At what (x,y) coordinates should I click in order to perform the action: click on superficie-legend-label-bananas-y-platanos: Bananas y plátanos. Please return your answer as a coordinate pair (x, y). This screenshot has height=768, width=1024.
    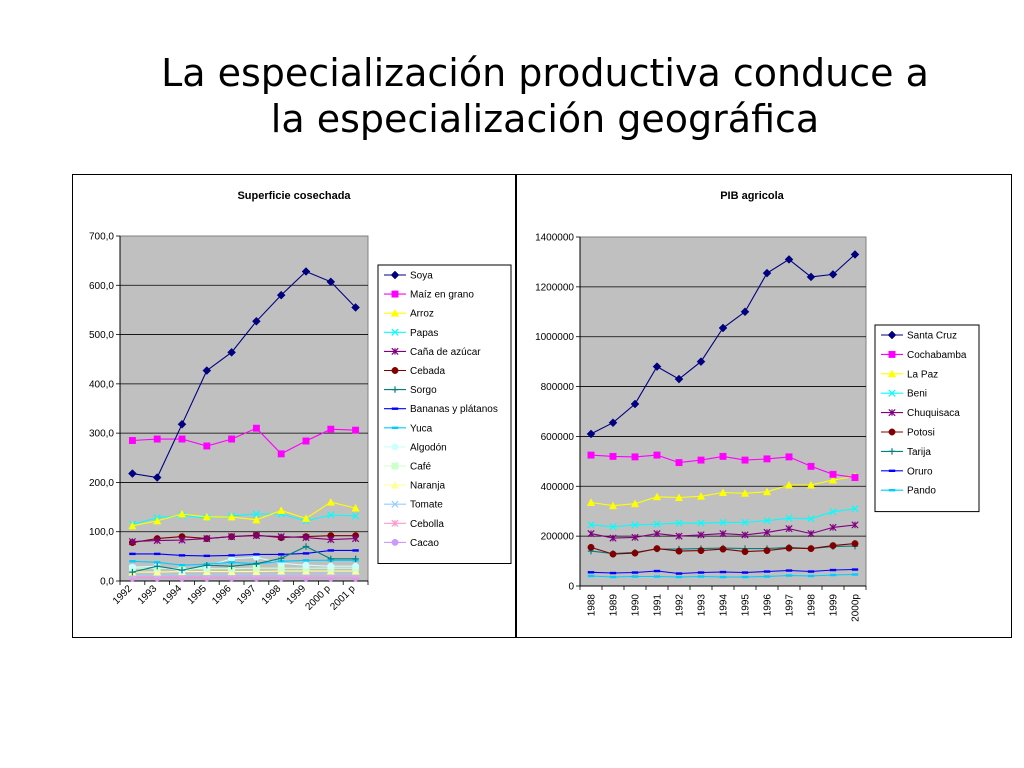
    Looking at the image, I should click on (454, 409).